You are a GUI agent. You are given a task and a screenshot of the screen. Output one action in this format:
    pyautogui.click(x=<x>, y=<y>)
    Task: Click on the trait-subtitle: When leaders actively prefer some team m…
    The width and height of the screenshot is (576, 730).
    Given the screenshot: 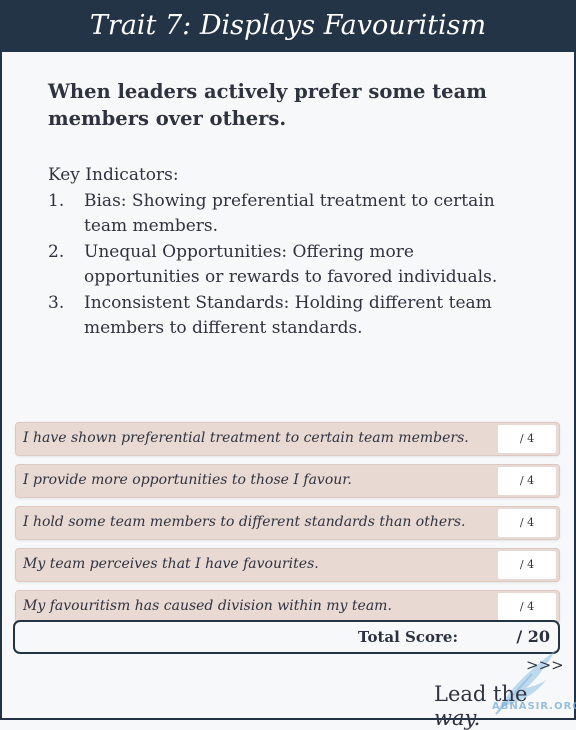 What is the action you would take?
    pyautogui.click(x=267, y=105)
    